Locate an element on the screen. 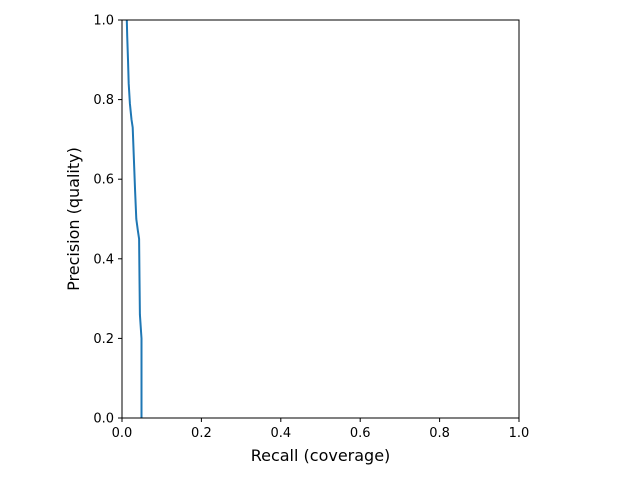 This screenshot has width=640, height=480. series-layer is located at coordinates (134, 219).